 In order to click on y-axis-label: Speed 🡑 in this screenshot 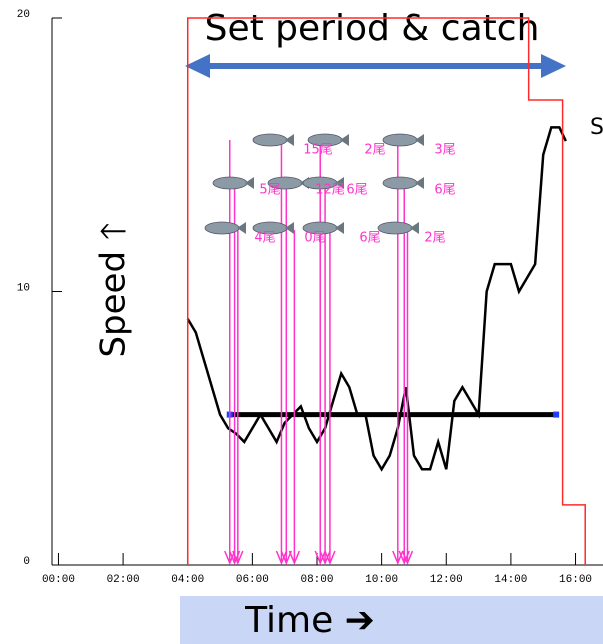, I will do `click(114, 289)`.